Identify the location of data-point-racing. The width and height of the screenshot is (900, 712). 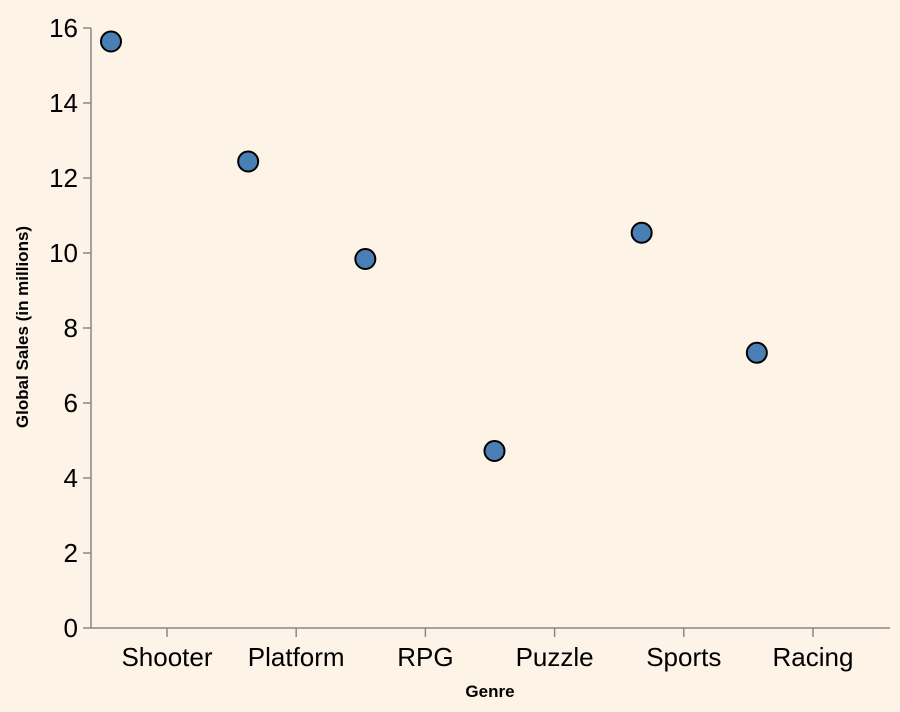
(756, 352).